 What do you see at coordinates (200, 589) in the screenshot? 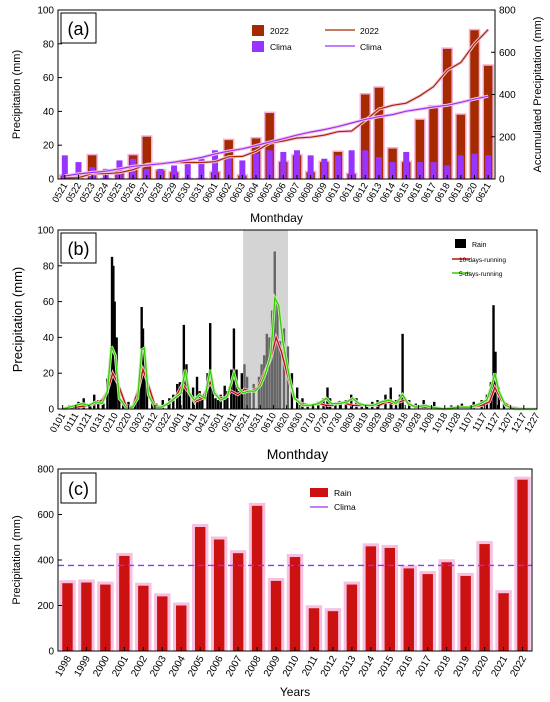
I see `bar-rain-2005` at bounding box center [200, 589].